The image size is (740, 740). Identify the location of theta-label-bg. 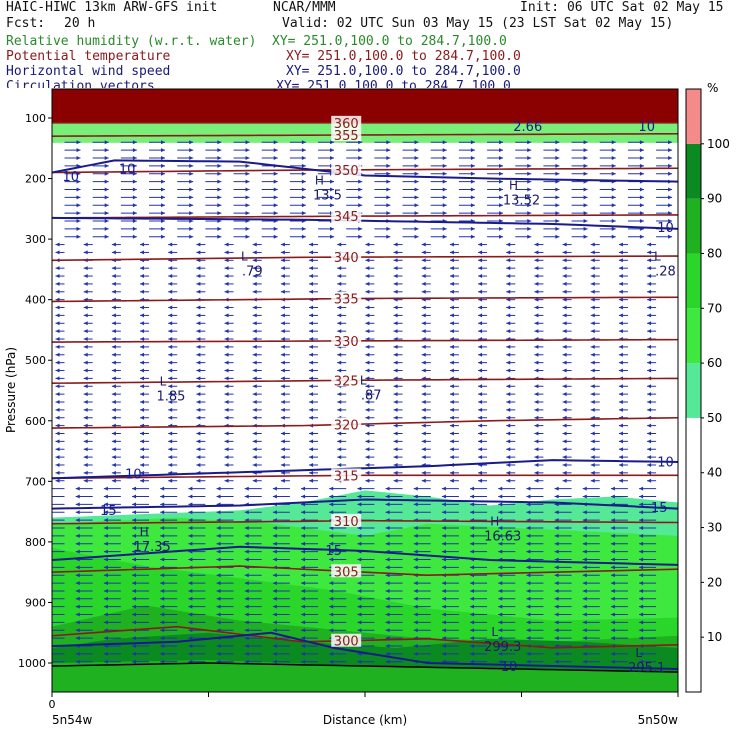
(346, 475).